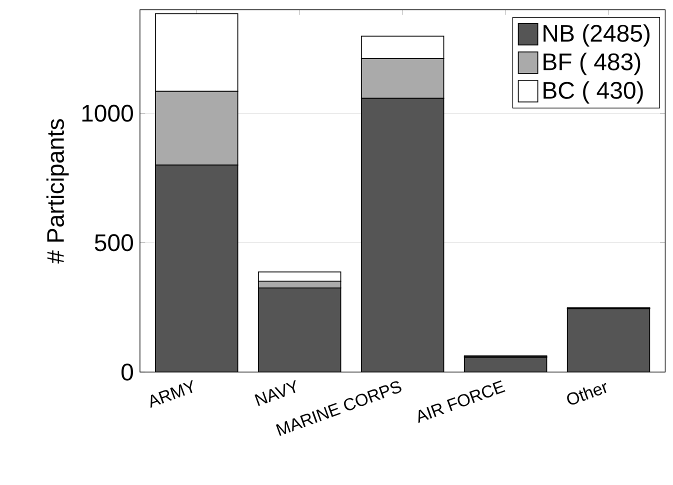 This screenshot has height=485, width=673. Describe the element at coordinates (113, 243) in the screenshot. I see `y-tick-label: 500` at that location.